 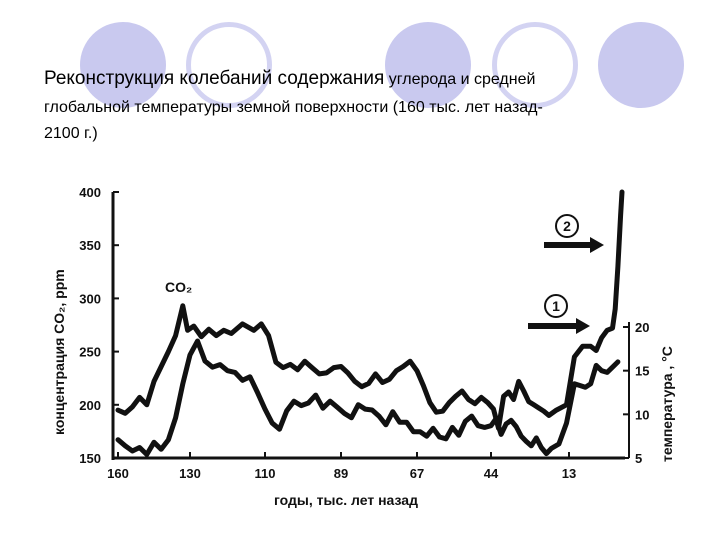 I want to click on title-line-1-main: Реконструкция колебаний содержания, so click(x=214, y=78).